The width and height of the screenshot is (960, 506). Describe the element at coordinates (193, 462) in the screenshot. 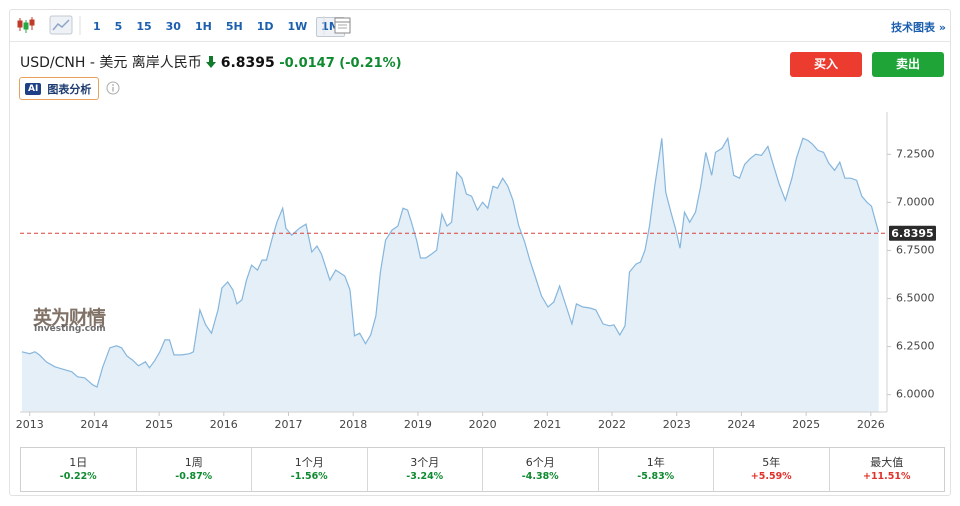

I see `period-label: 1周` at that location.